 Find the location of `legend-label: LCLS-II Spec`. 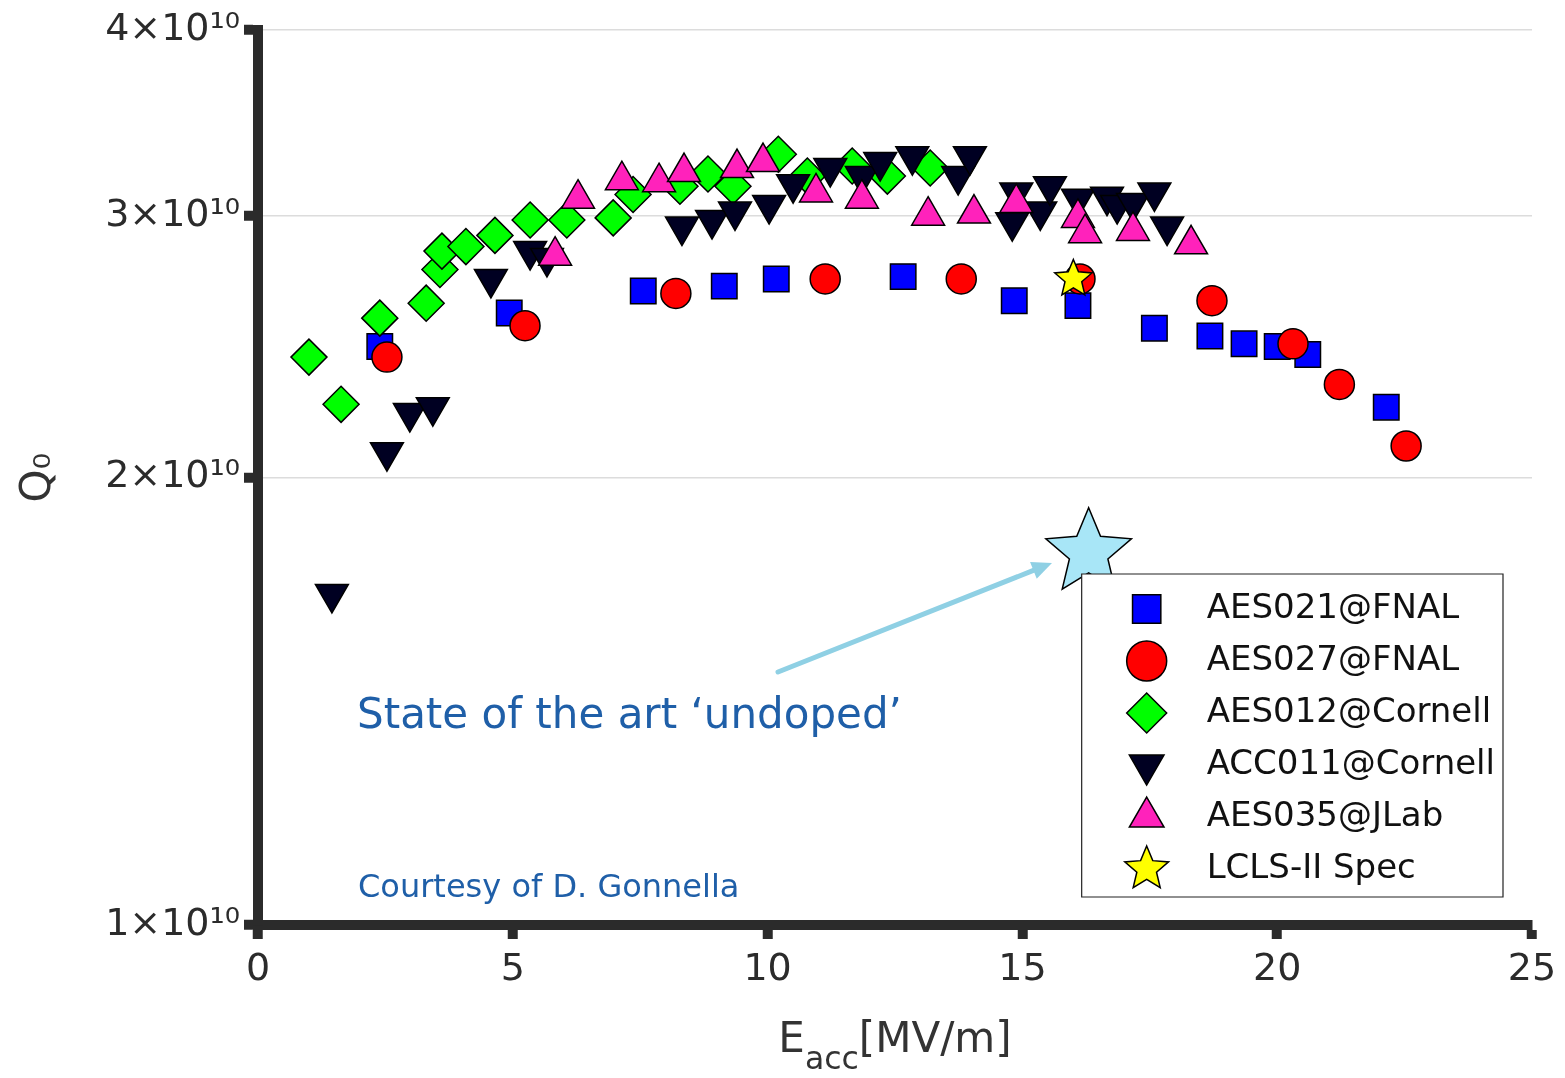

legend-label: LCLS-II Spec is located at coordinates (1311, 865).